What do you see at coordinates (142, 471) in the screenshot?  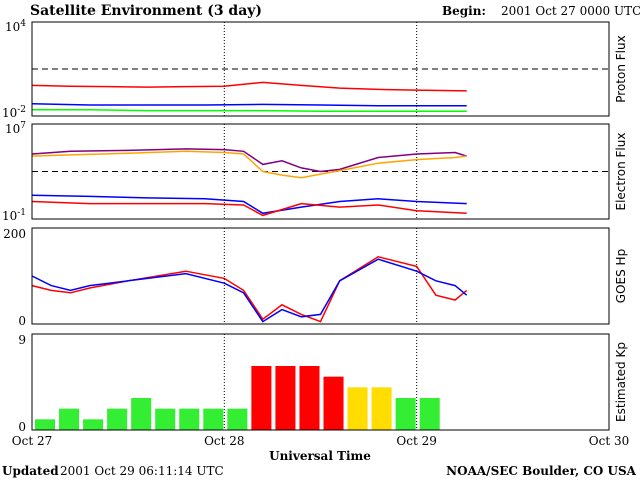 I see `footer-updated-value: 2001 Oct 29 06:11:14 UTC` at bounding box center [142, 471].